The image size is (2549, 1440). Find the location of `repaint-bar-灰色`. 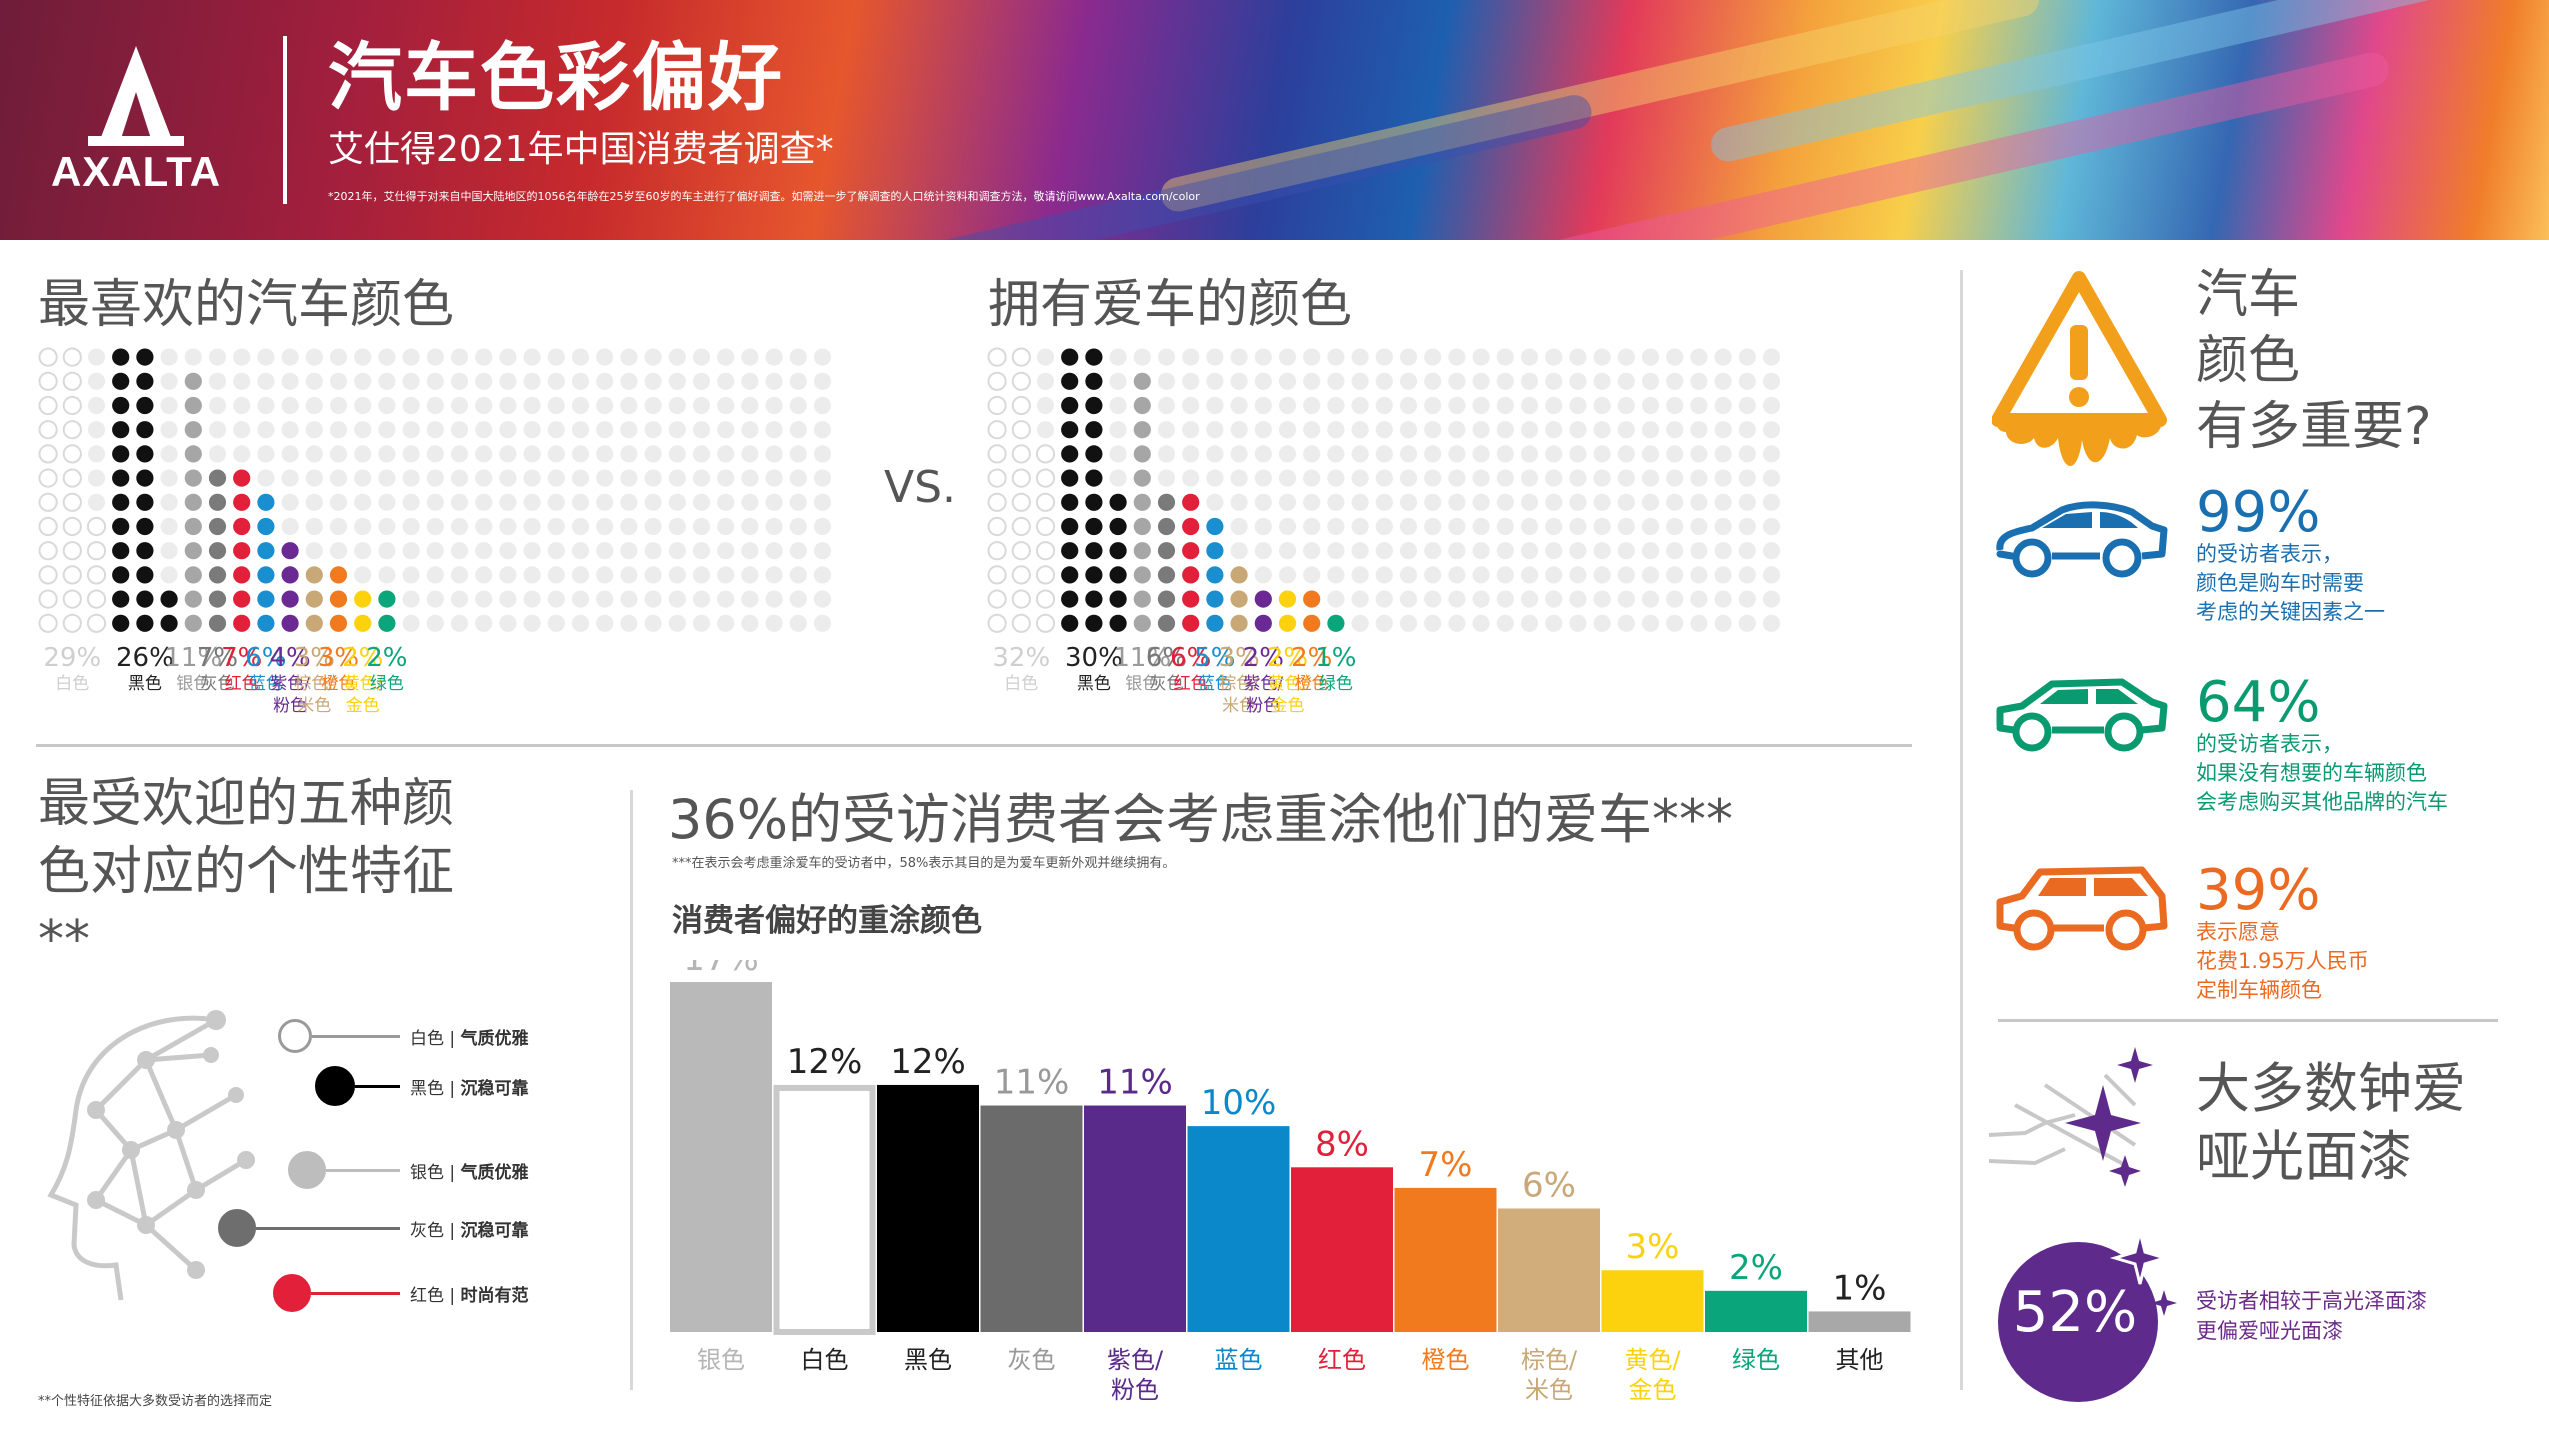

repaint-bar-灰色 is located at coordinates (1031, 1218).